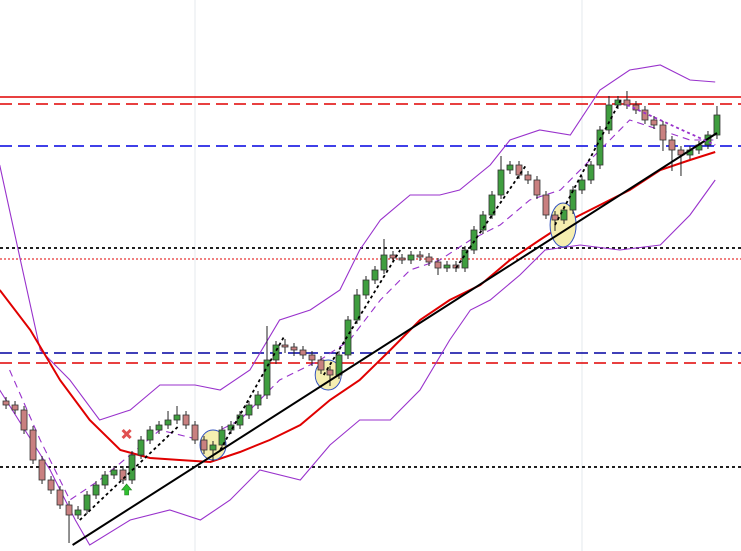 This screenshot has height=551, width=741. I want to click on signal-arrow, so click(126, 489).